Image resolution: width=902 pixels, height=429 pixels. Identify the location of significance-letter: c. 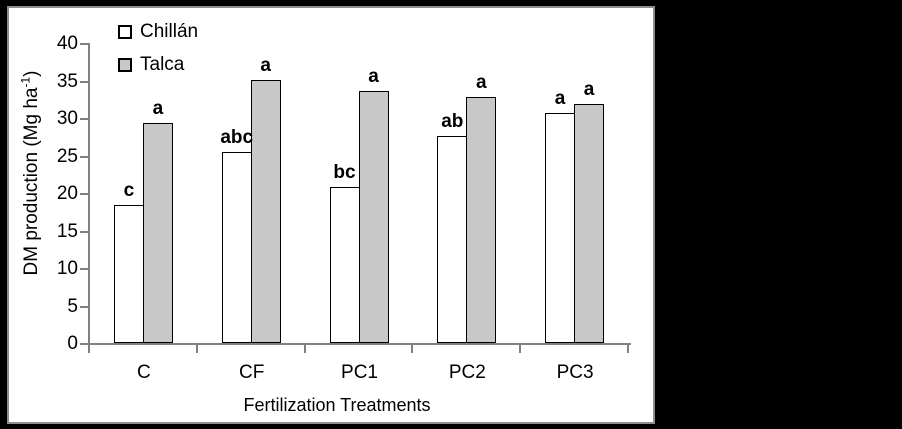
(129, 190).